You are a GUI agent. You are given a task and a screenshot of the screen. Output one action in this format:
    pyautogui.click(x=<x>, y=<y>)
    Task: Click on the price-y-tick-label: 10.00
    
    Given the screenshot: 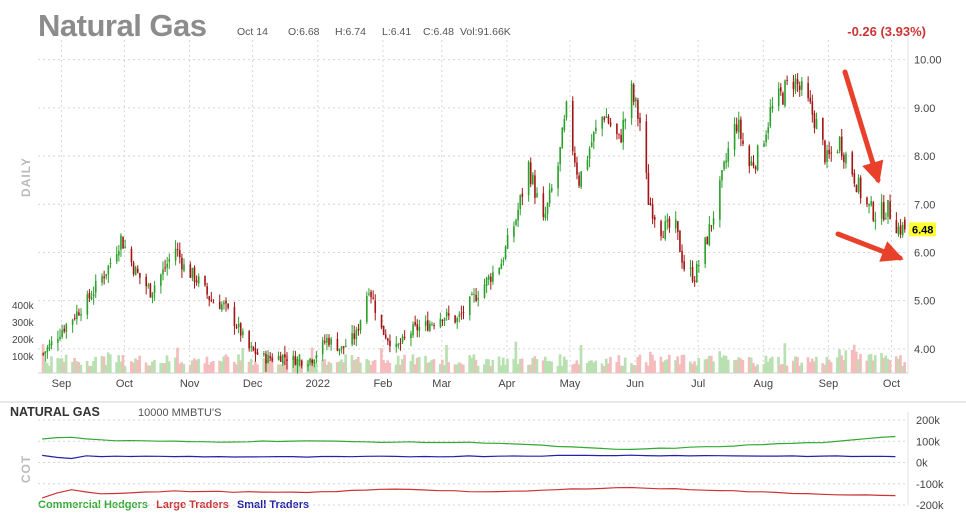 What is the action you would take?
    pyautogui.click(x=928, y=61)
    